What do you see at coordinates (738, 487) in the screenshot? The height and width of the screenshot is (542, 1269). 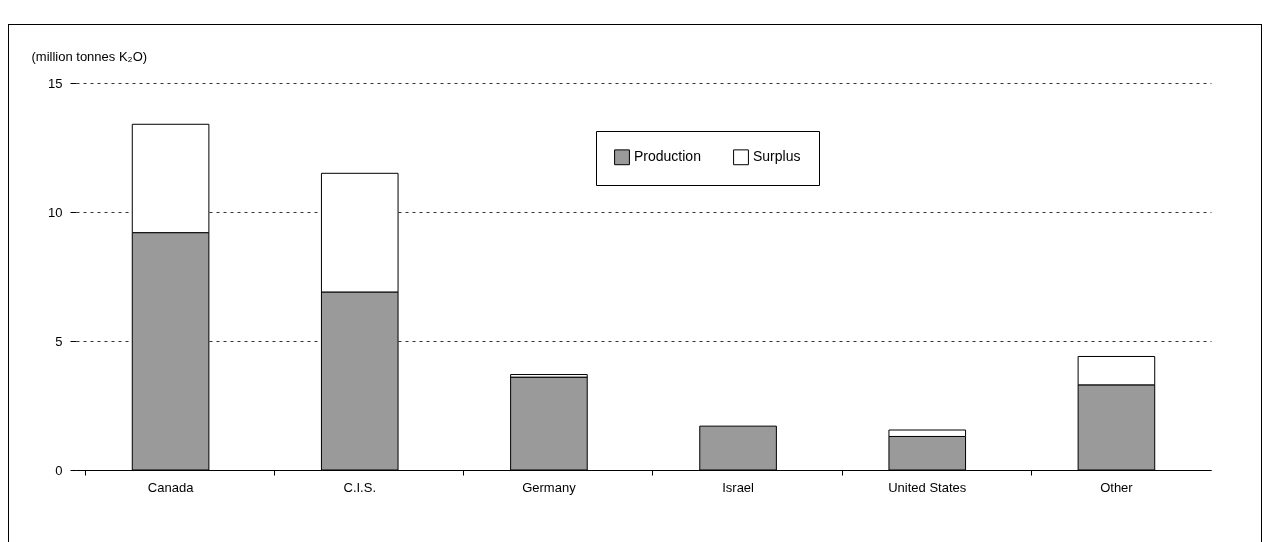 I see `x-tick-label: Israel` at bounding box center [738, 487].